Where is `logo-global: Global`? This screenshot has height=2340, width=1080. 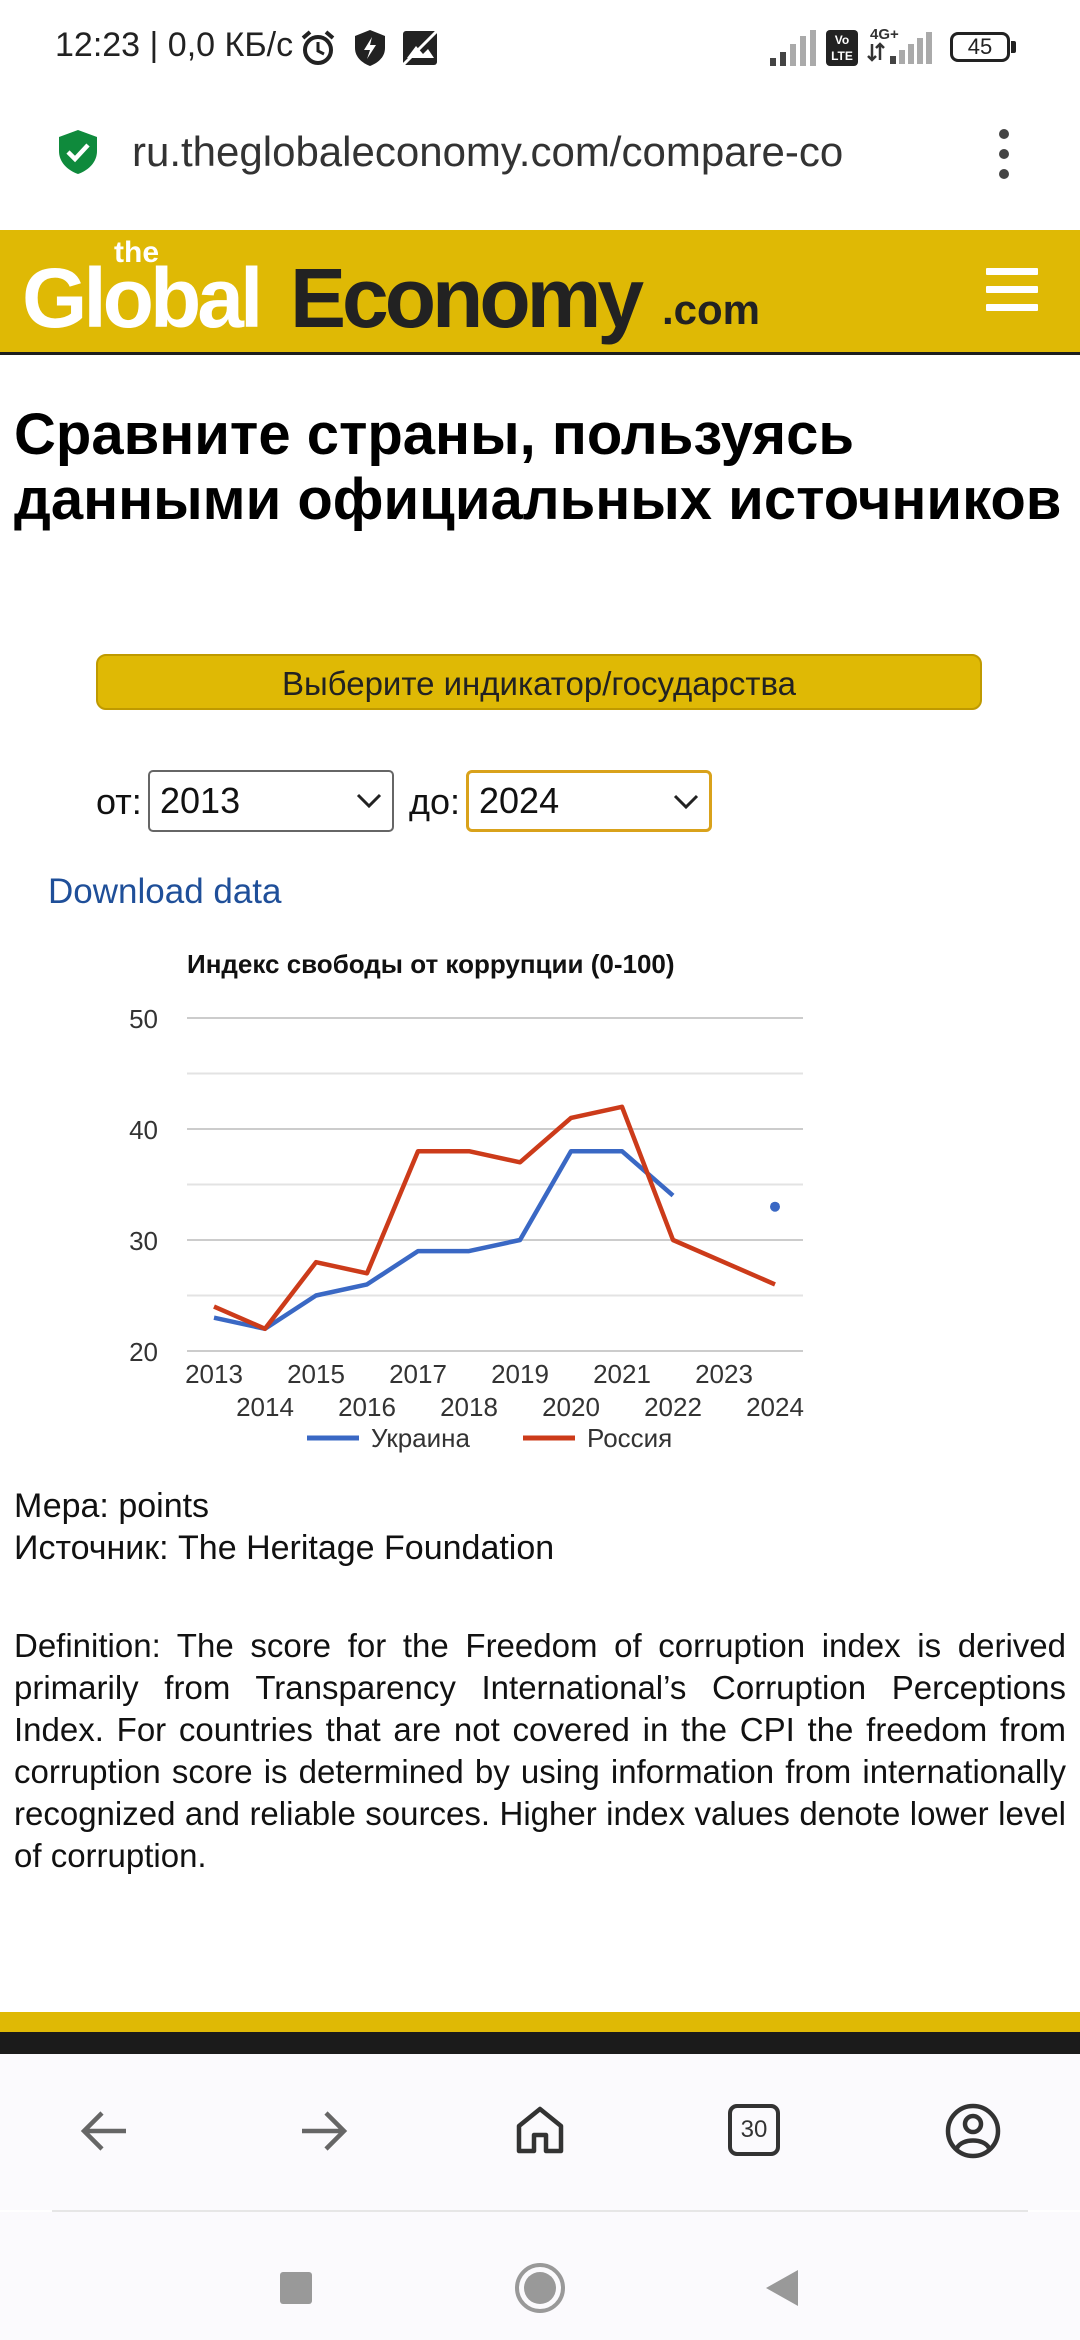
logo-global: Global is located at coordinates (142, 298).